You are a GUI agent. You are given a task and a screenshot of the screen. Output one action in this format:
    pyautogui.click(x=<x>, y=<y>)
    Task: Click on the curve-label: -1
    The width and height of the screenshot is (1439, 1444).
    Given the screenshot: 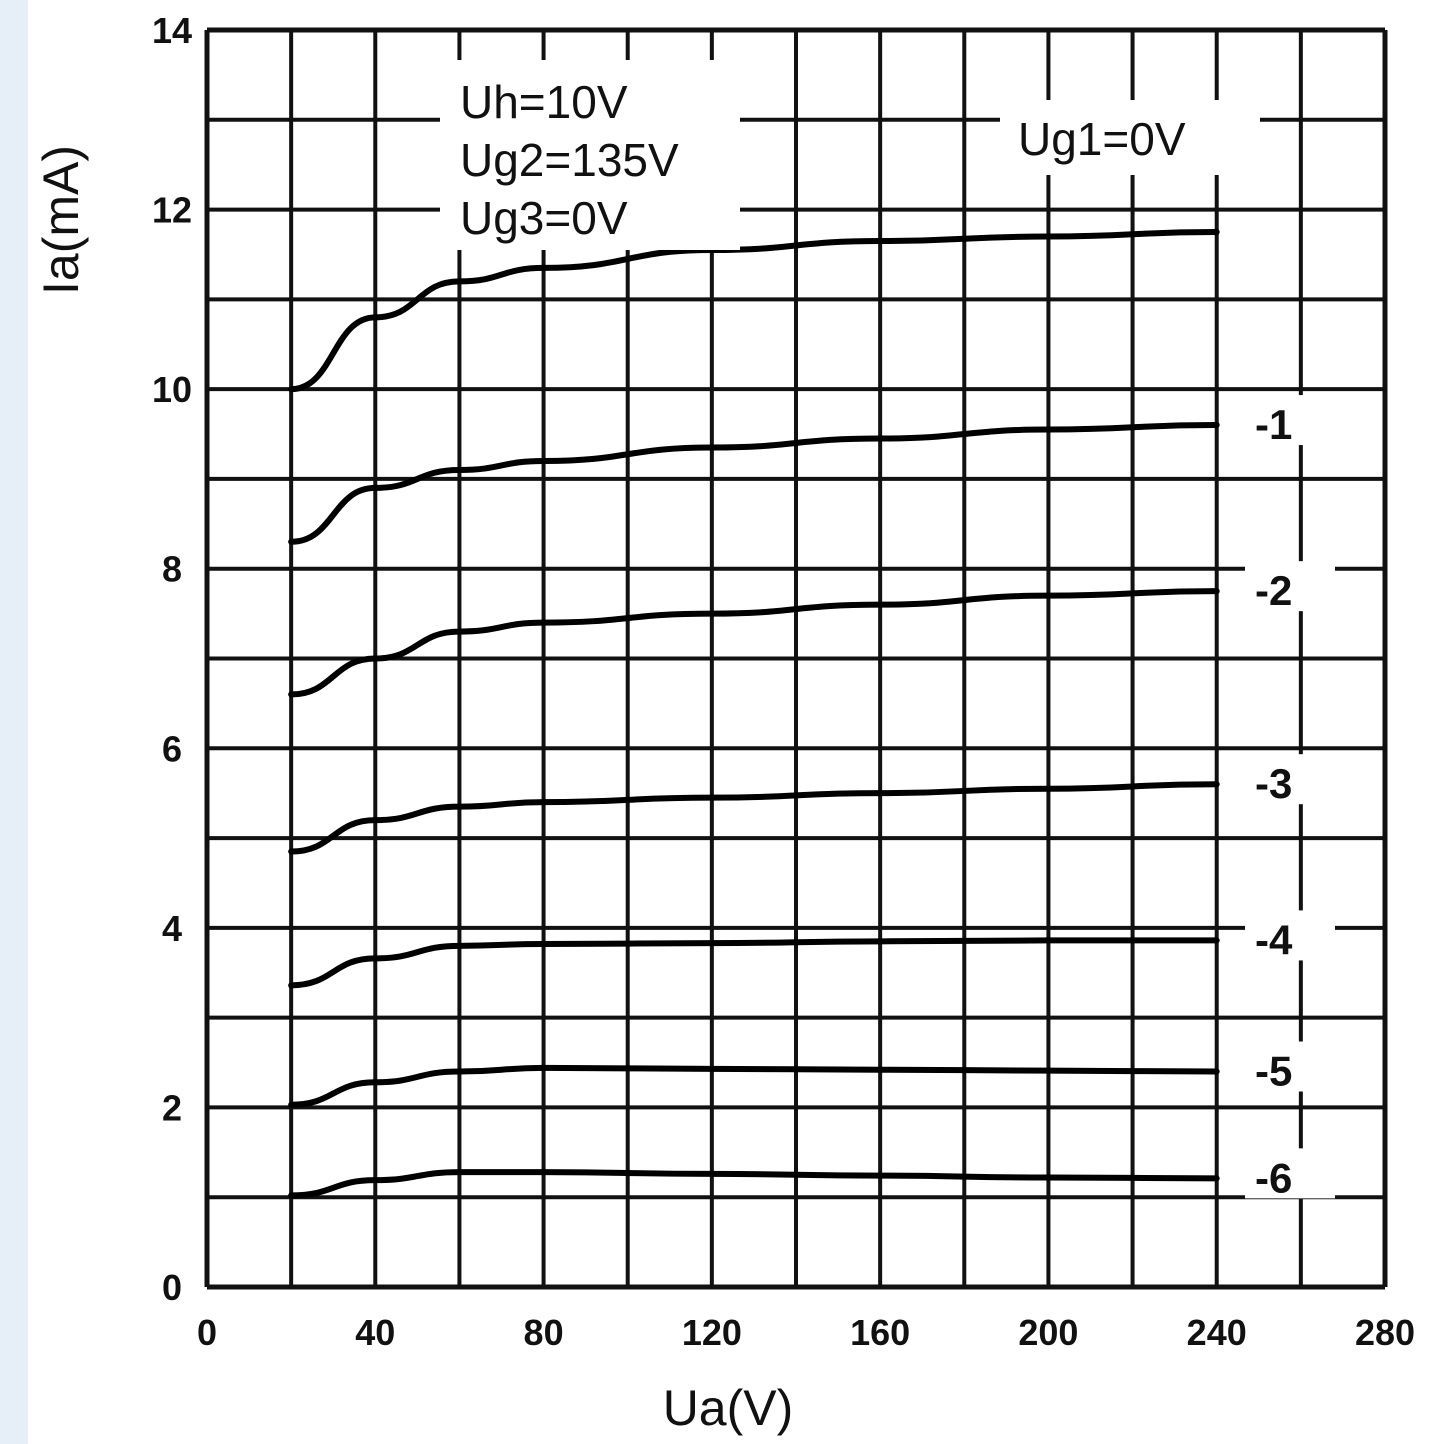 What is the action you would take?
    pyautogui.click(x=1273, y=424)
    